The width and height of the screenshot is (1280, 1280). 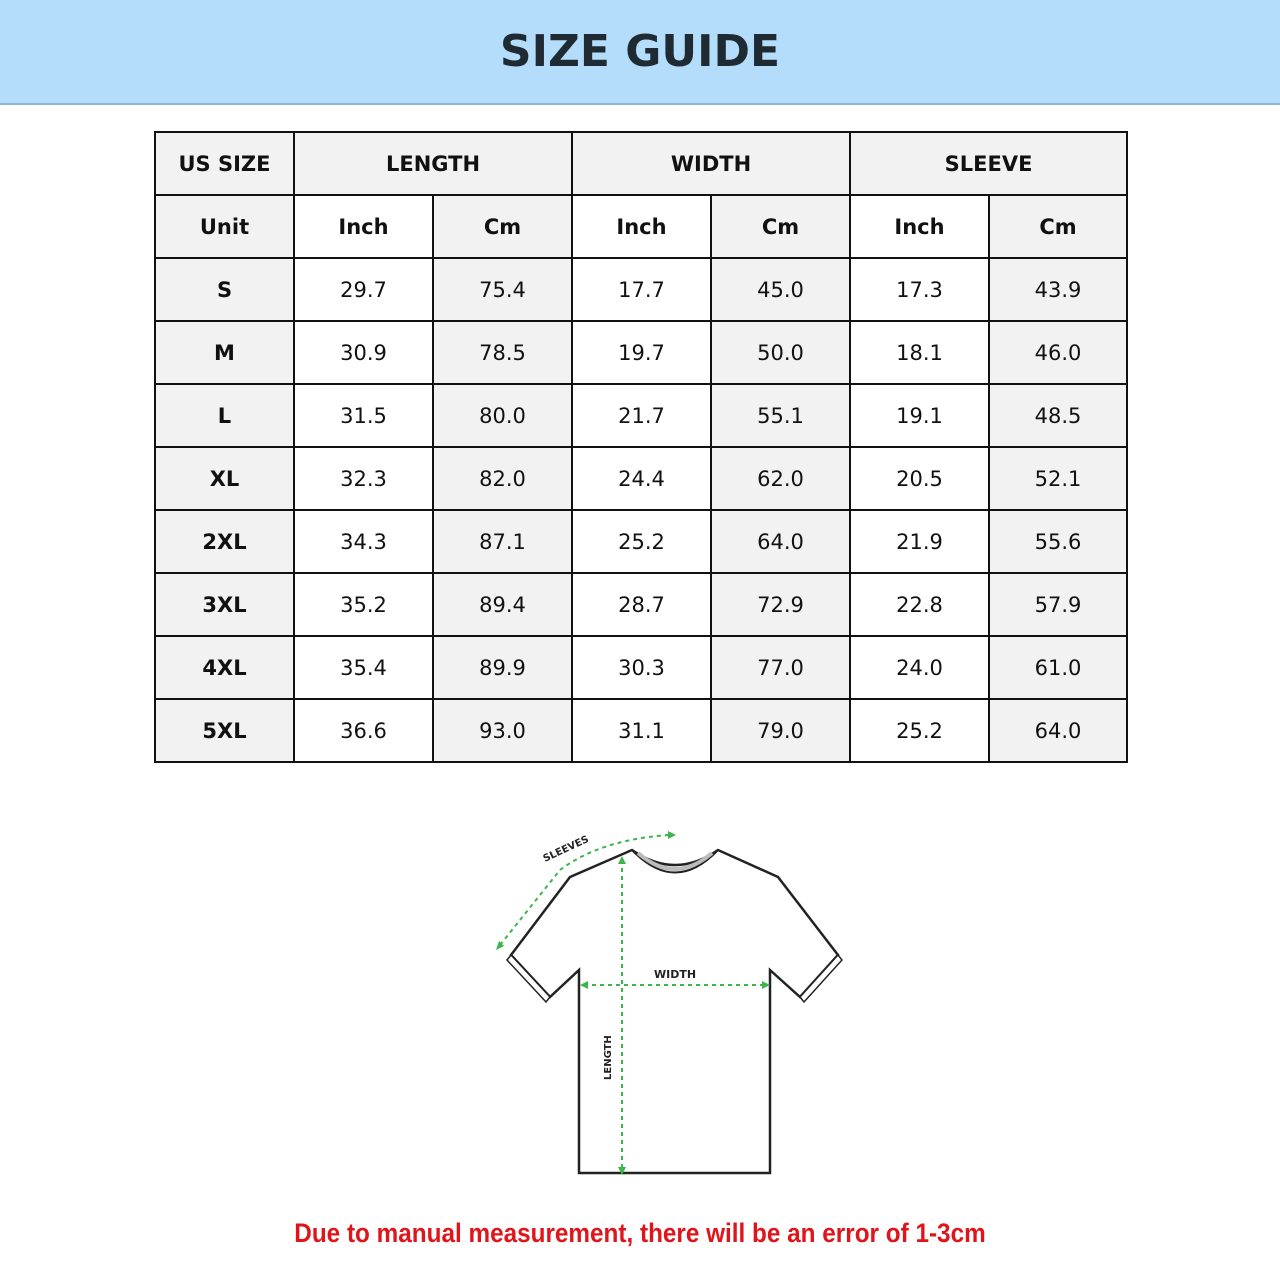 I want to click on measurement-cell: 75.4, so click(x=502, y=289).